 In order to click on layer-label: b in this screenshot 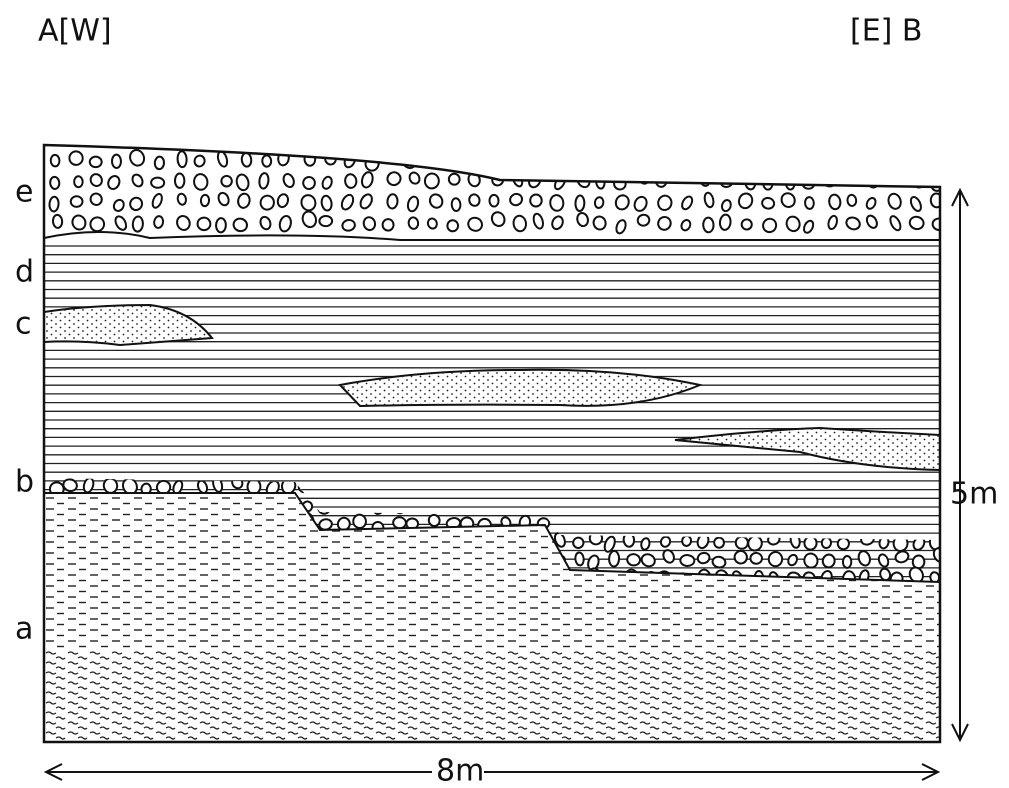, I will do `click(24, 482)`.